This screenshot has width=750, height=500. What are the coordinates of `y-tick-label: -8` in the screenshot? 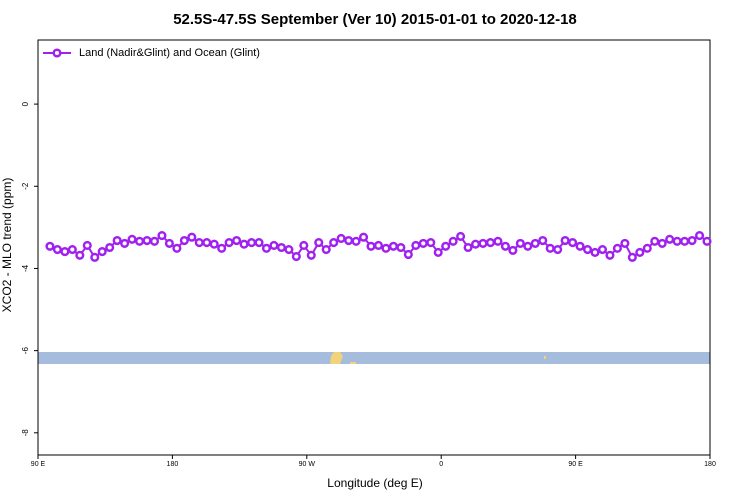 It's located at (25, 433).